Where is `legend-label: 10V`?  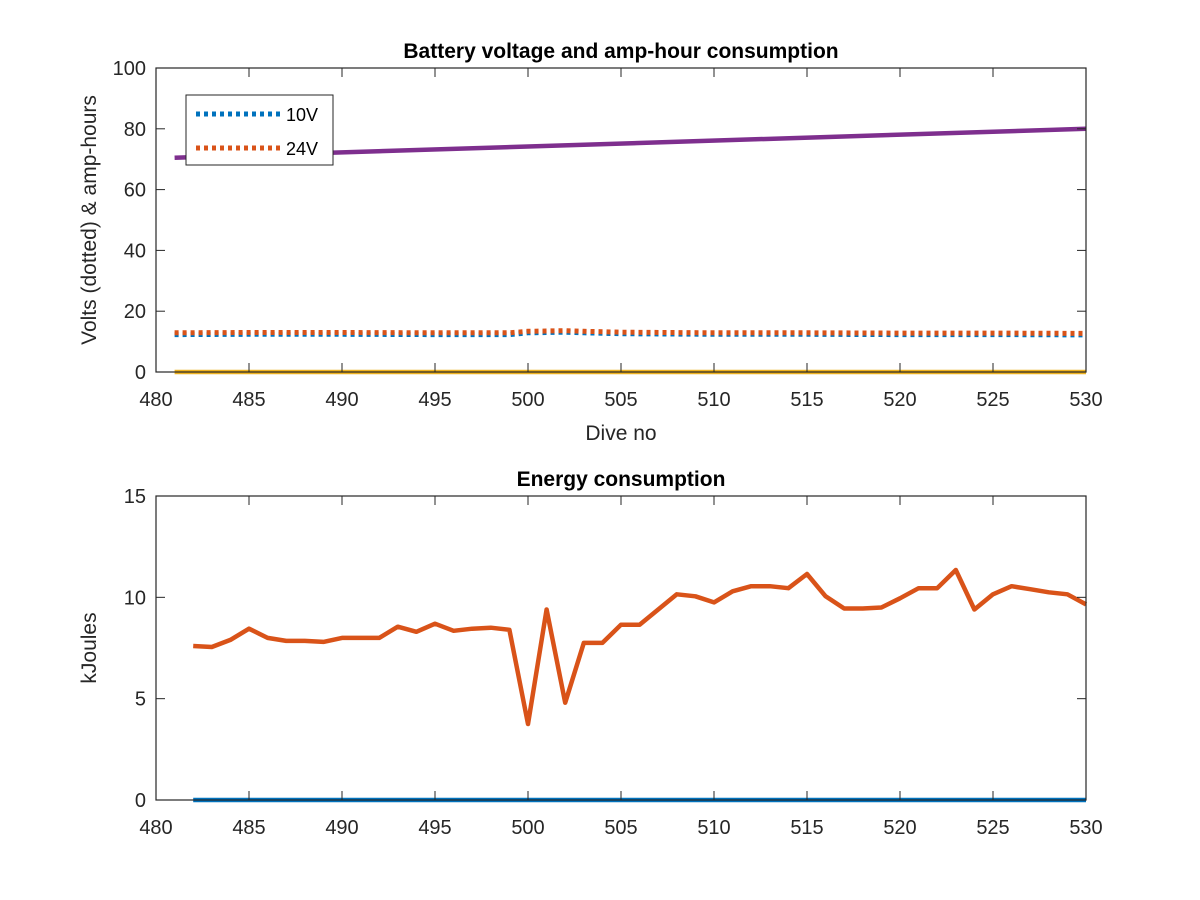 legend-label: 10V is located at coordinates (302, 115).